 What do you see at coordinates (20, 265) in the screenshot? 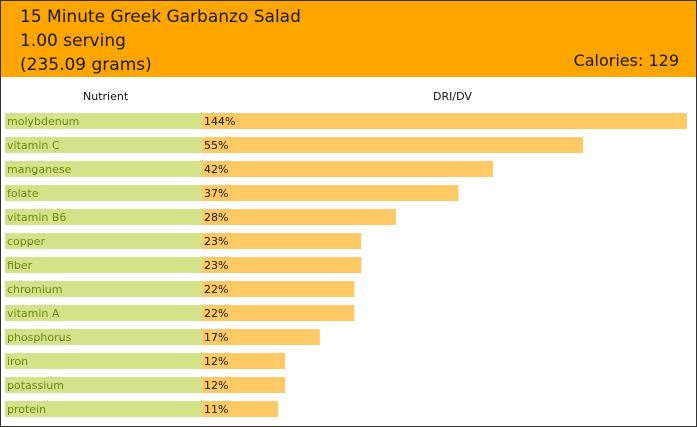
I see `nutrient-label: fiber` at bounding box center [20, 265].